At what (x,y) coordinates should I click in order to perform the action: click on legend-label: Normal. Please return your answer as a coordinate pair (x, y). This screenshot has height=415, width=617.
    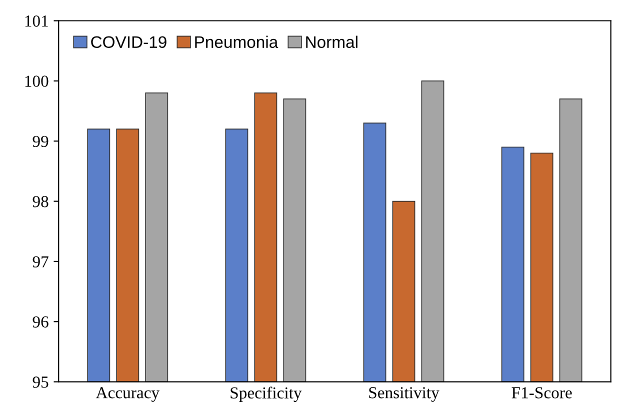
    Looking at the image, I should click on (332, 42).